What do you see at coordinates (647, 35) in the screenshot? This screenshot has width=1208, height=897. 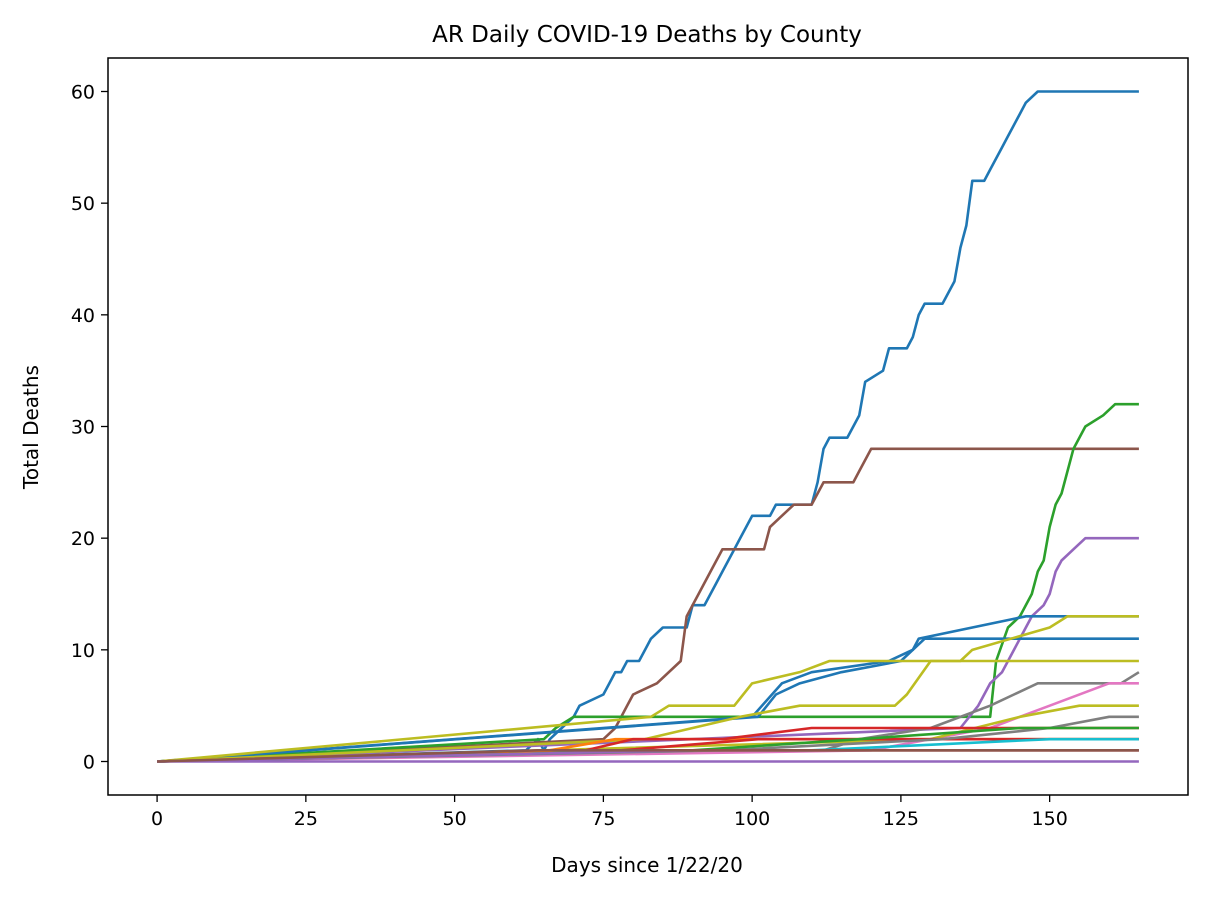 I see `chart-title: AR Daily COVID-19 Deaths by County` at bounding box center [647, 35].